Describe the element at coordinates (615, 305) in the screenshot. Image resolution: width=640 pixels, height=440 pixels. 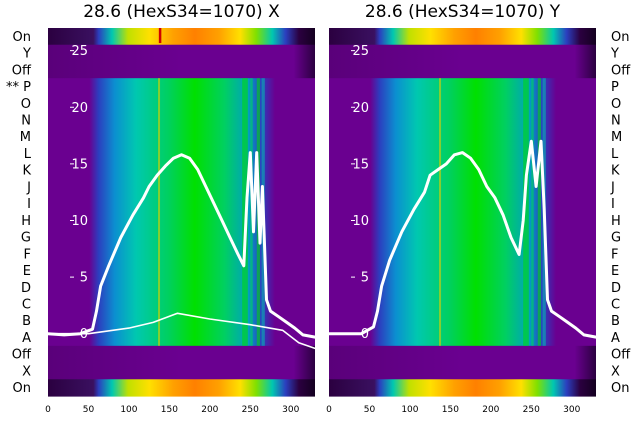
I see `row-label: C` at that location.